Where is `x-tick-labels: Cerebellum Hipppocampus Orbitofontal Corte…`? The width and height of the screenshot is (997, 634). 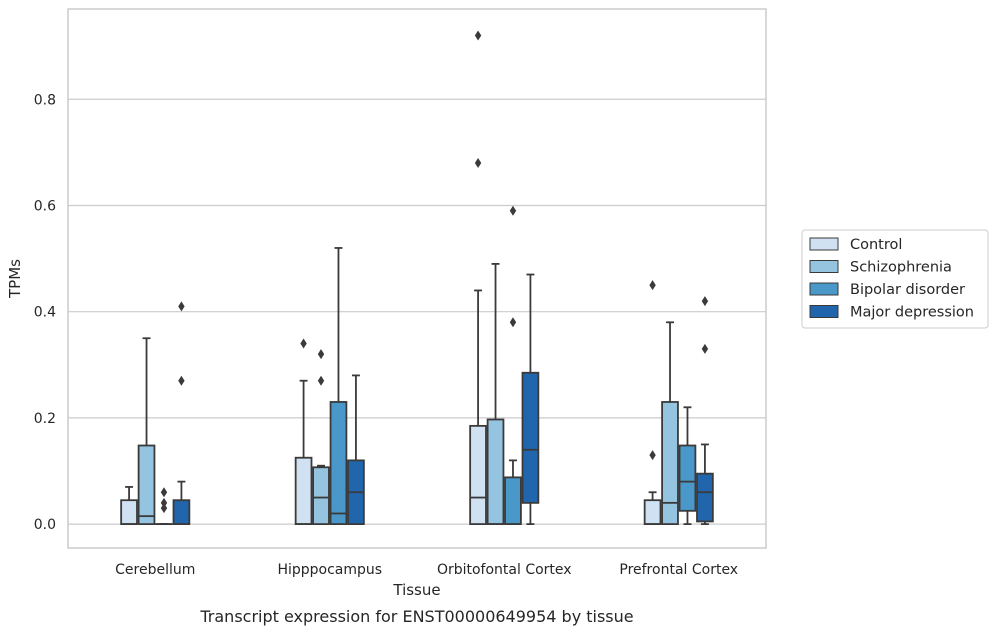 x-tick-labels: Cerebellum Hipppocampus Orbitofontal Corte… is located at coordinates (426, 570).